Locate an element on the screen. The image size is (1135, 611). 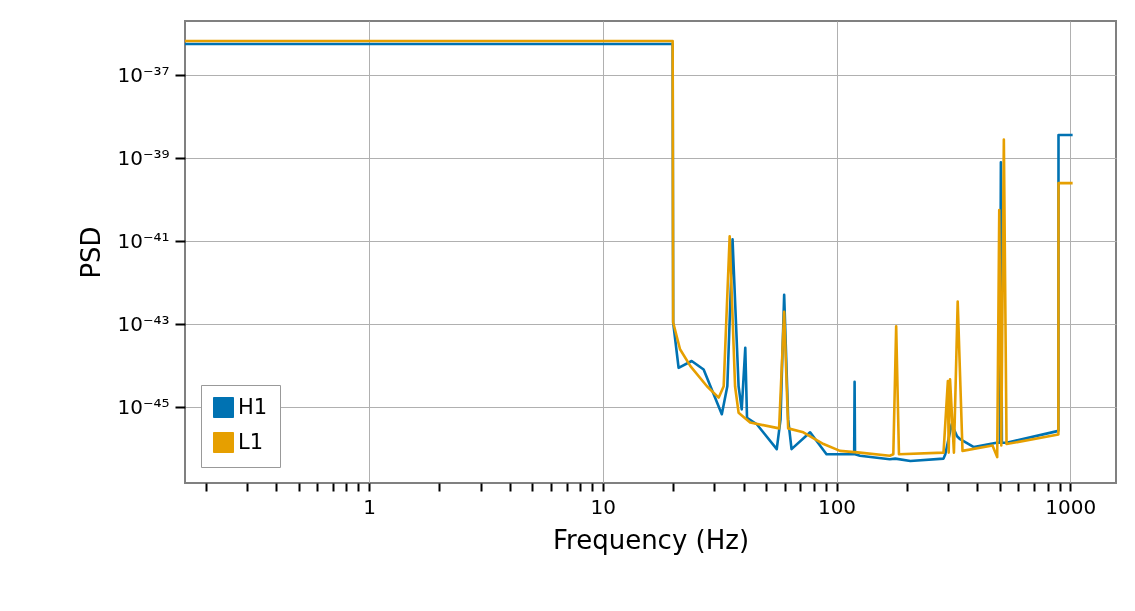
x-tick-label: 1000 is located at coordinates (1071, 506).